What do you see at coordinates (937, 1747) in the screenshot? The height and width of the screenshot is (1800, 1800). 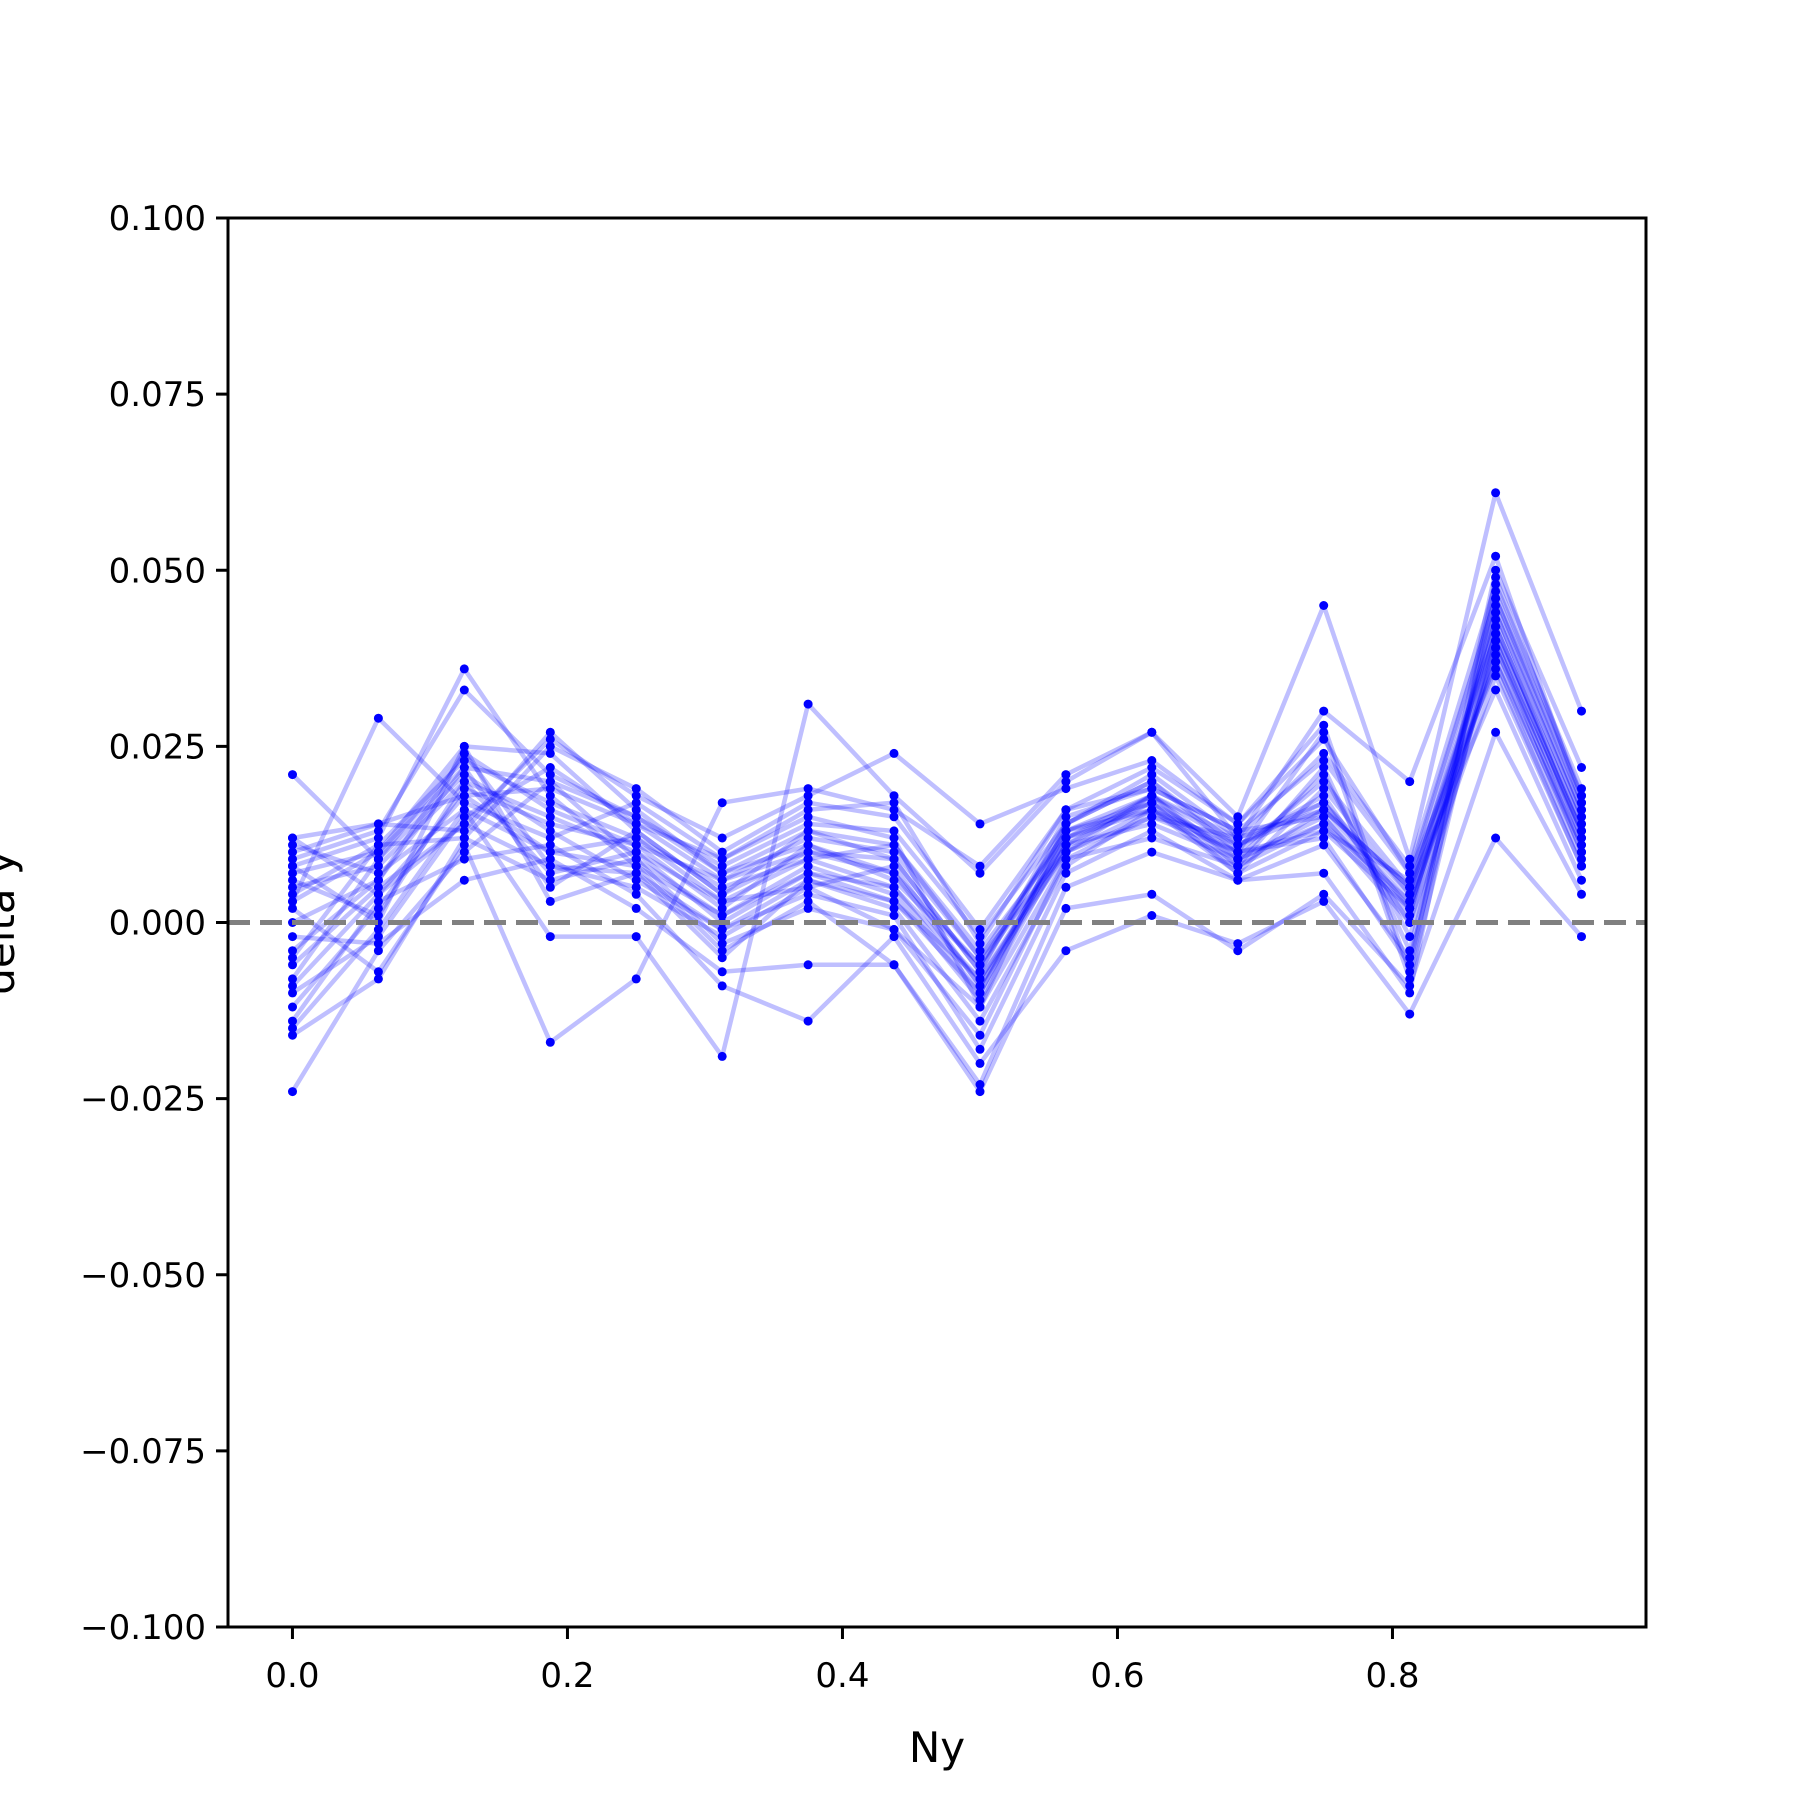 I see `x-axis-label: Ny` at bounding box center [937, 1747].